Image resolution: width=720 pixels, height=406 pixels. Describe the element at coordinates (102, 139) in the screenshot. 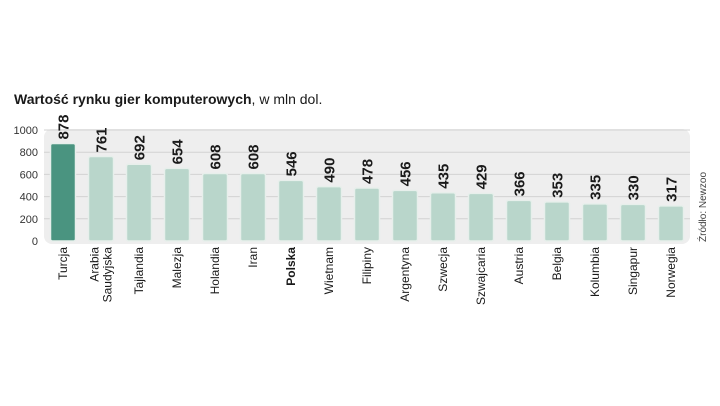

I see `value-label-1: 761` at that location.